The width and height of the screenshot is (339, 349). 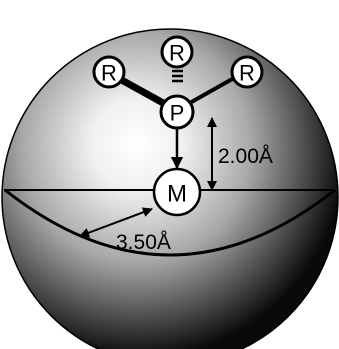 I want to click on atom-r-right, so click(x=247, y=72).